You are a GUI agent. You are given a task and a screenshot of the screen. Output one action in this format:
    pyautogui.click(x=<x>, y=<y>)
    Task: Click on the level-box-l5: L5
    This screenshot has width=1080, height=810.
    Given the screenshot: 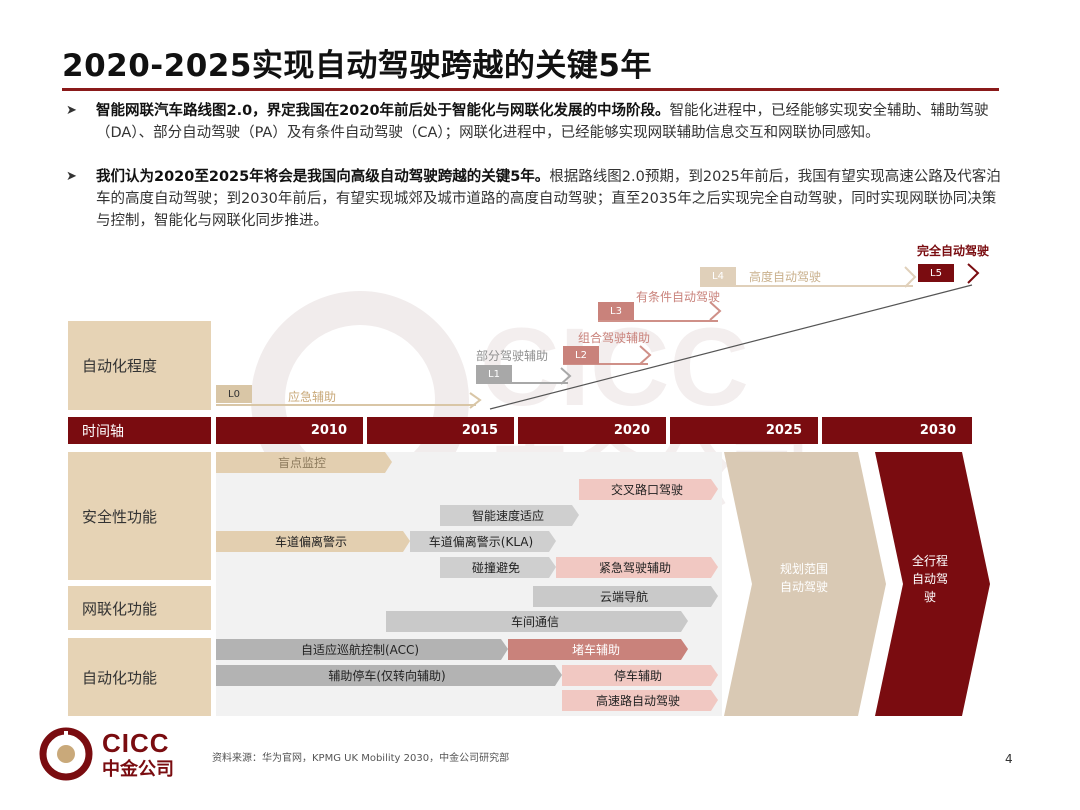 What is the action you would take?
    pyautogui.click(x=936, y=273)
    